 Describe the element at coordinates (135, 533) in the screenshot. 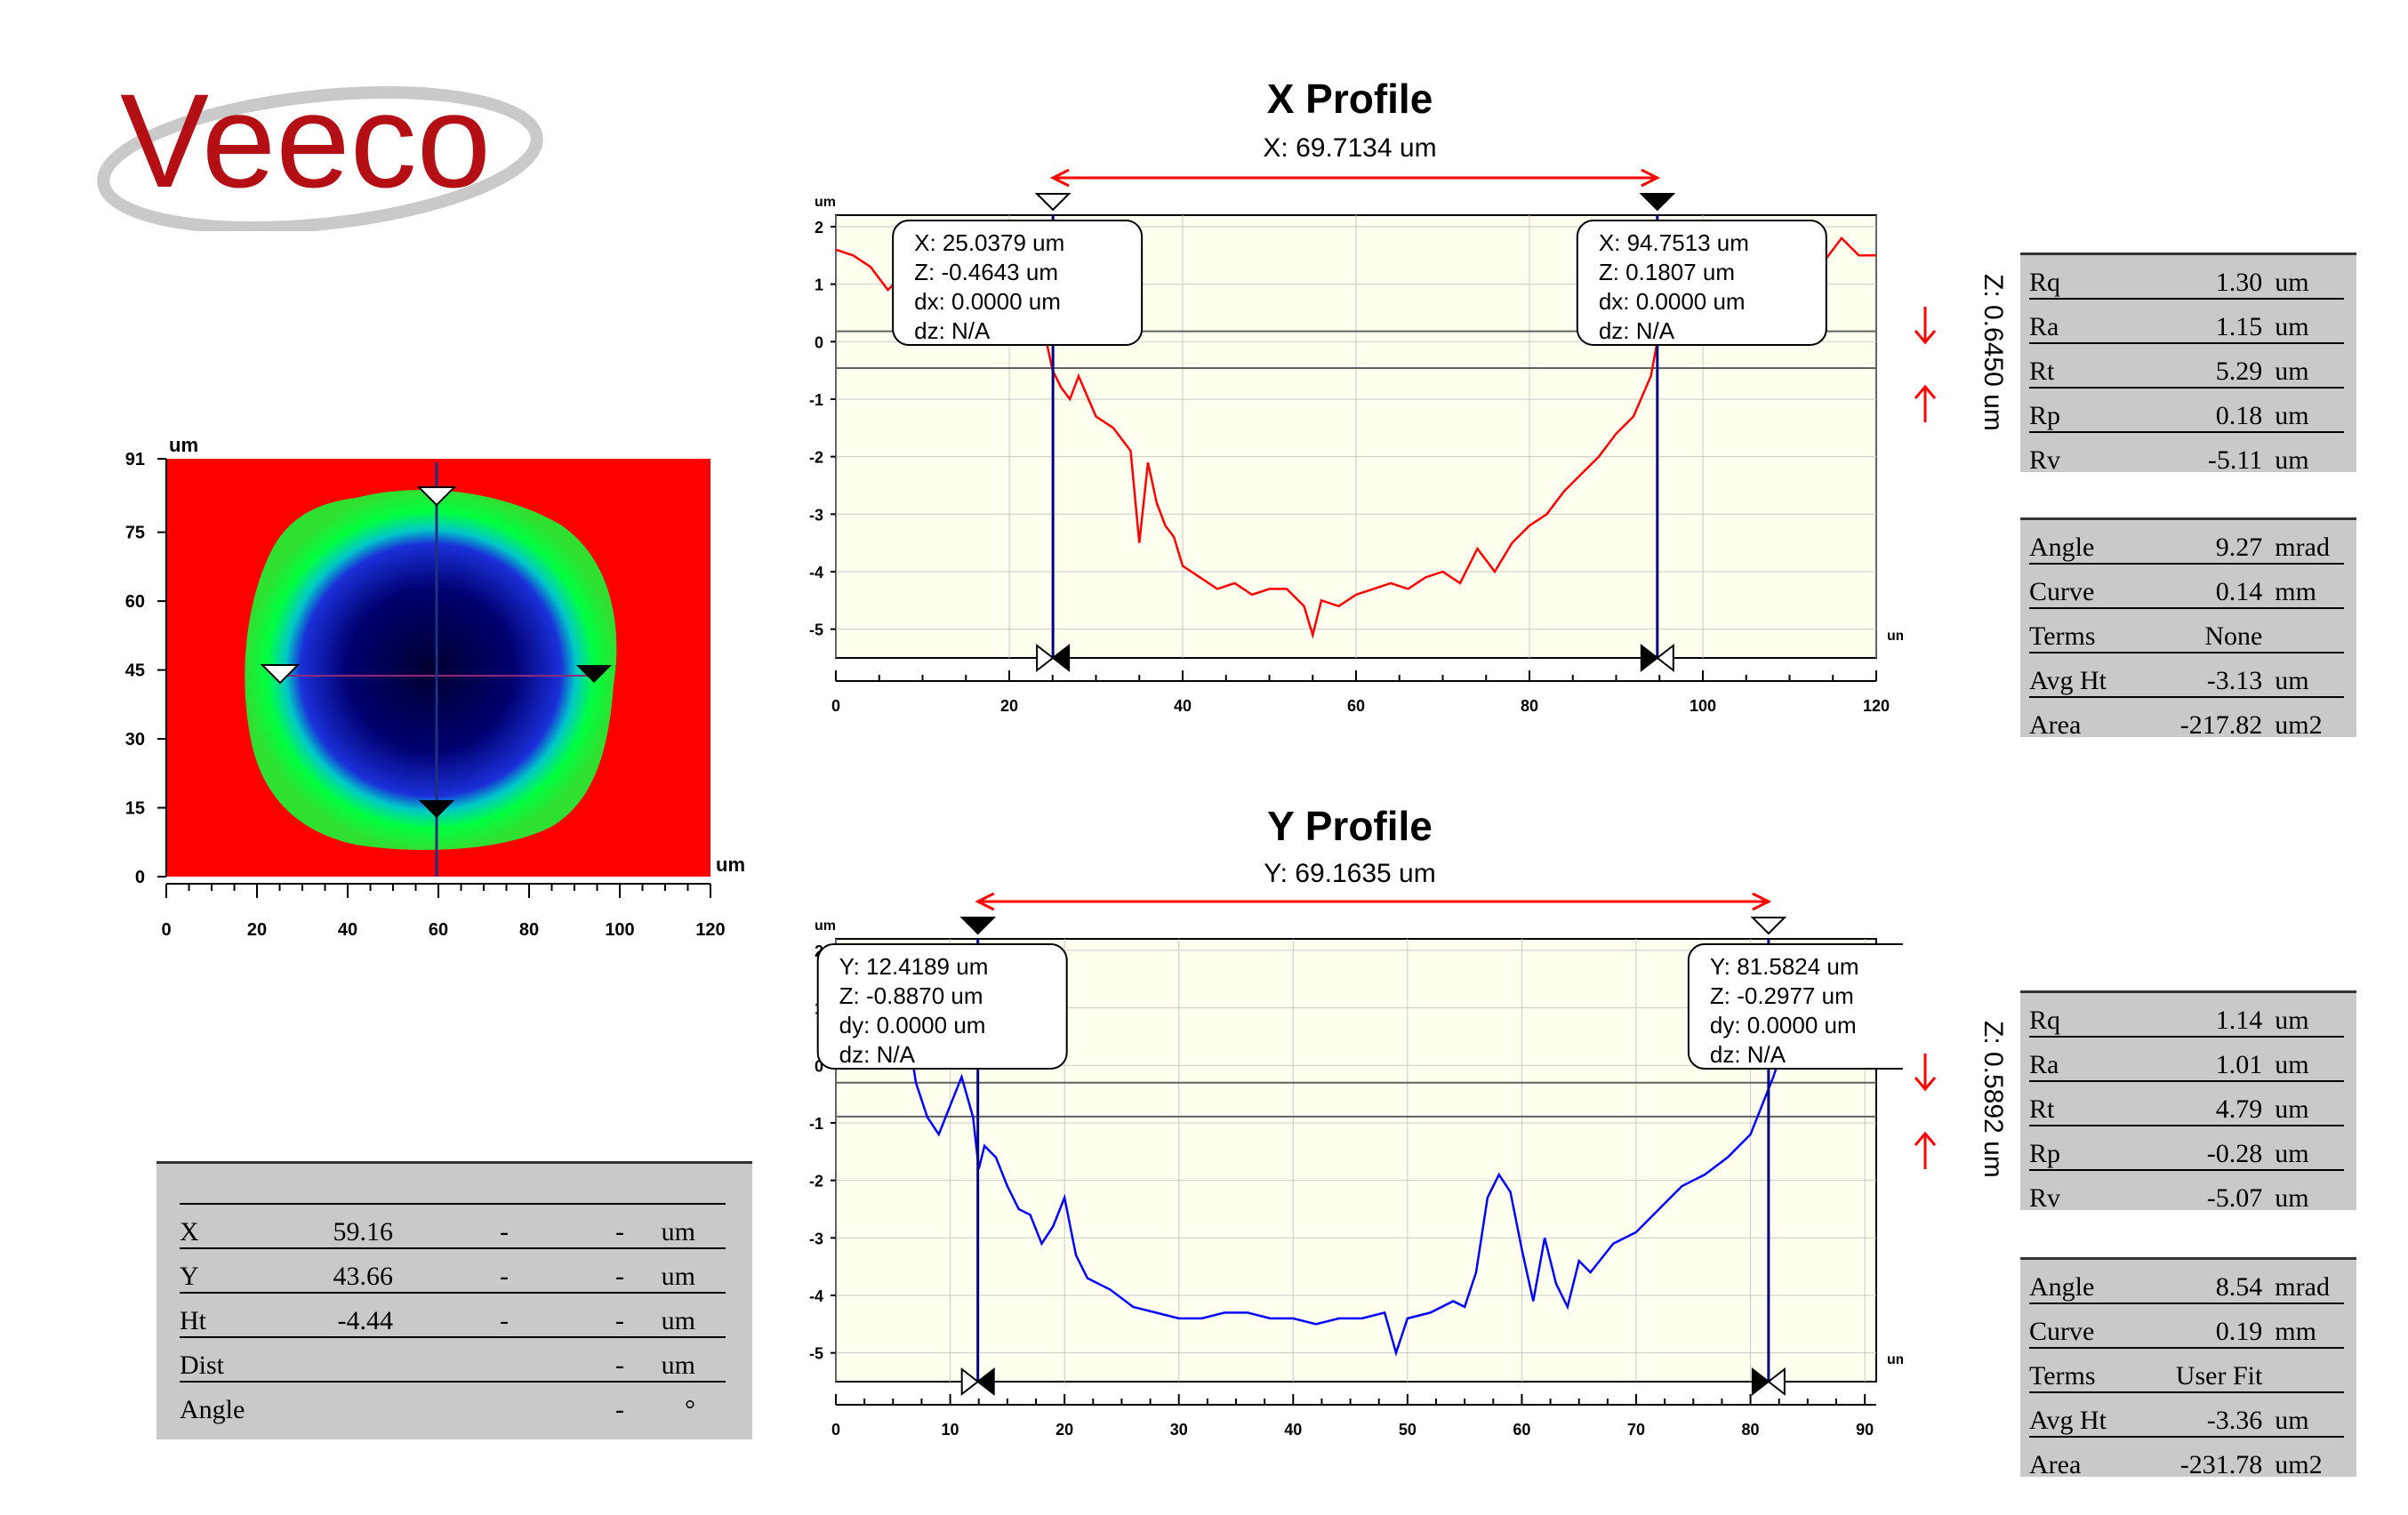

I see `map-y-tick-label: 75` at that location.